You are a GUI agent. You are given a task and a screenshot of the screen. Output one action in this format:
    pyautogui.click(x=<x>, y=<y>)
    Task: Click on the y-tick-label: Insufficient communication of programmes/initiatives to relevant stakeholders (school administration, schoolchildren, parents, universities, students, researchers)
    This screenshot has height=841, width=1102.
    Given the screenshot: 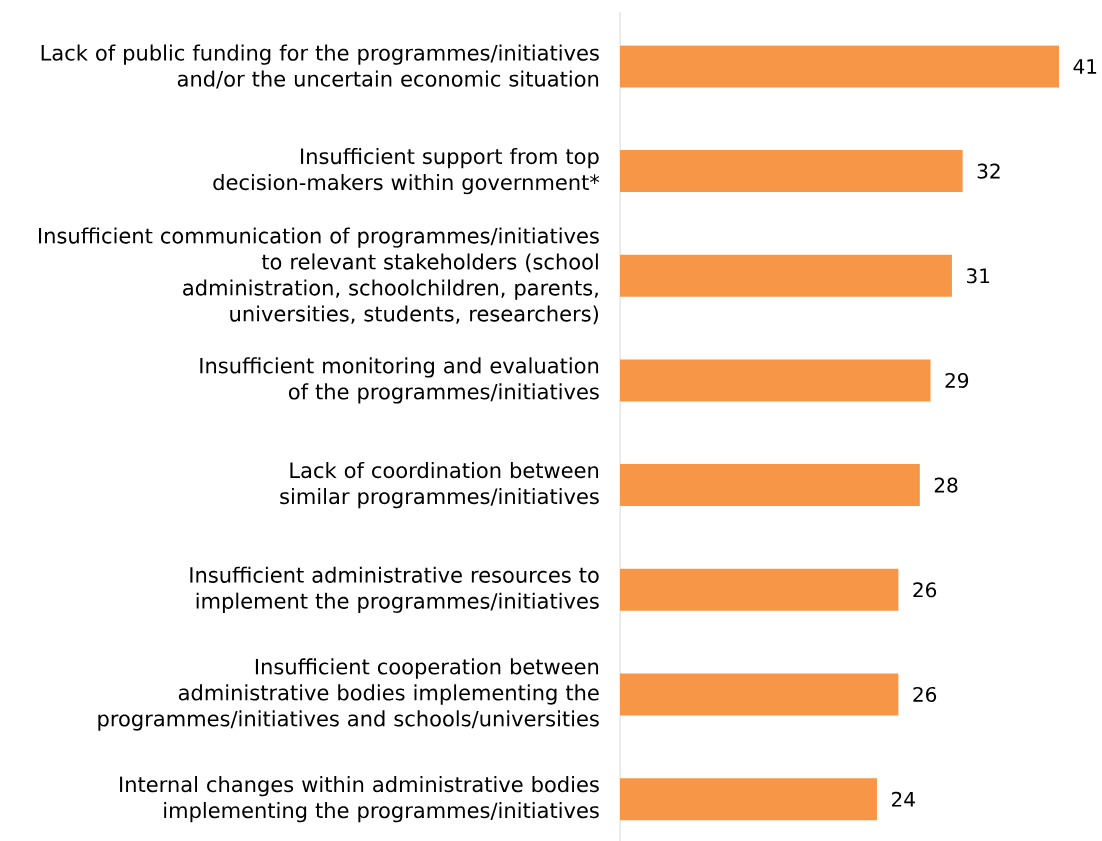 What is the action you would take?
    pyautogui.click(x=319, y=276)
    